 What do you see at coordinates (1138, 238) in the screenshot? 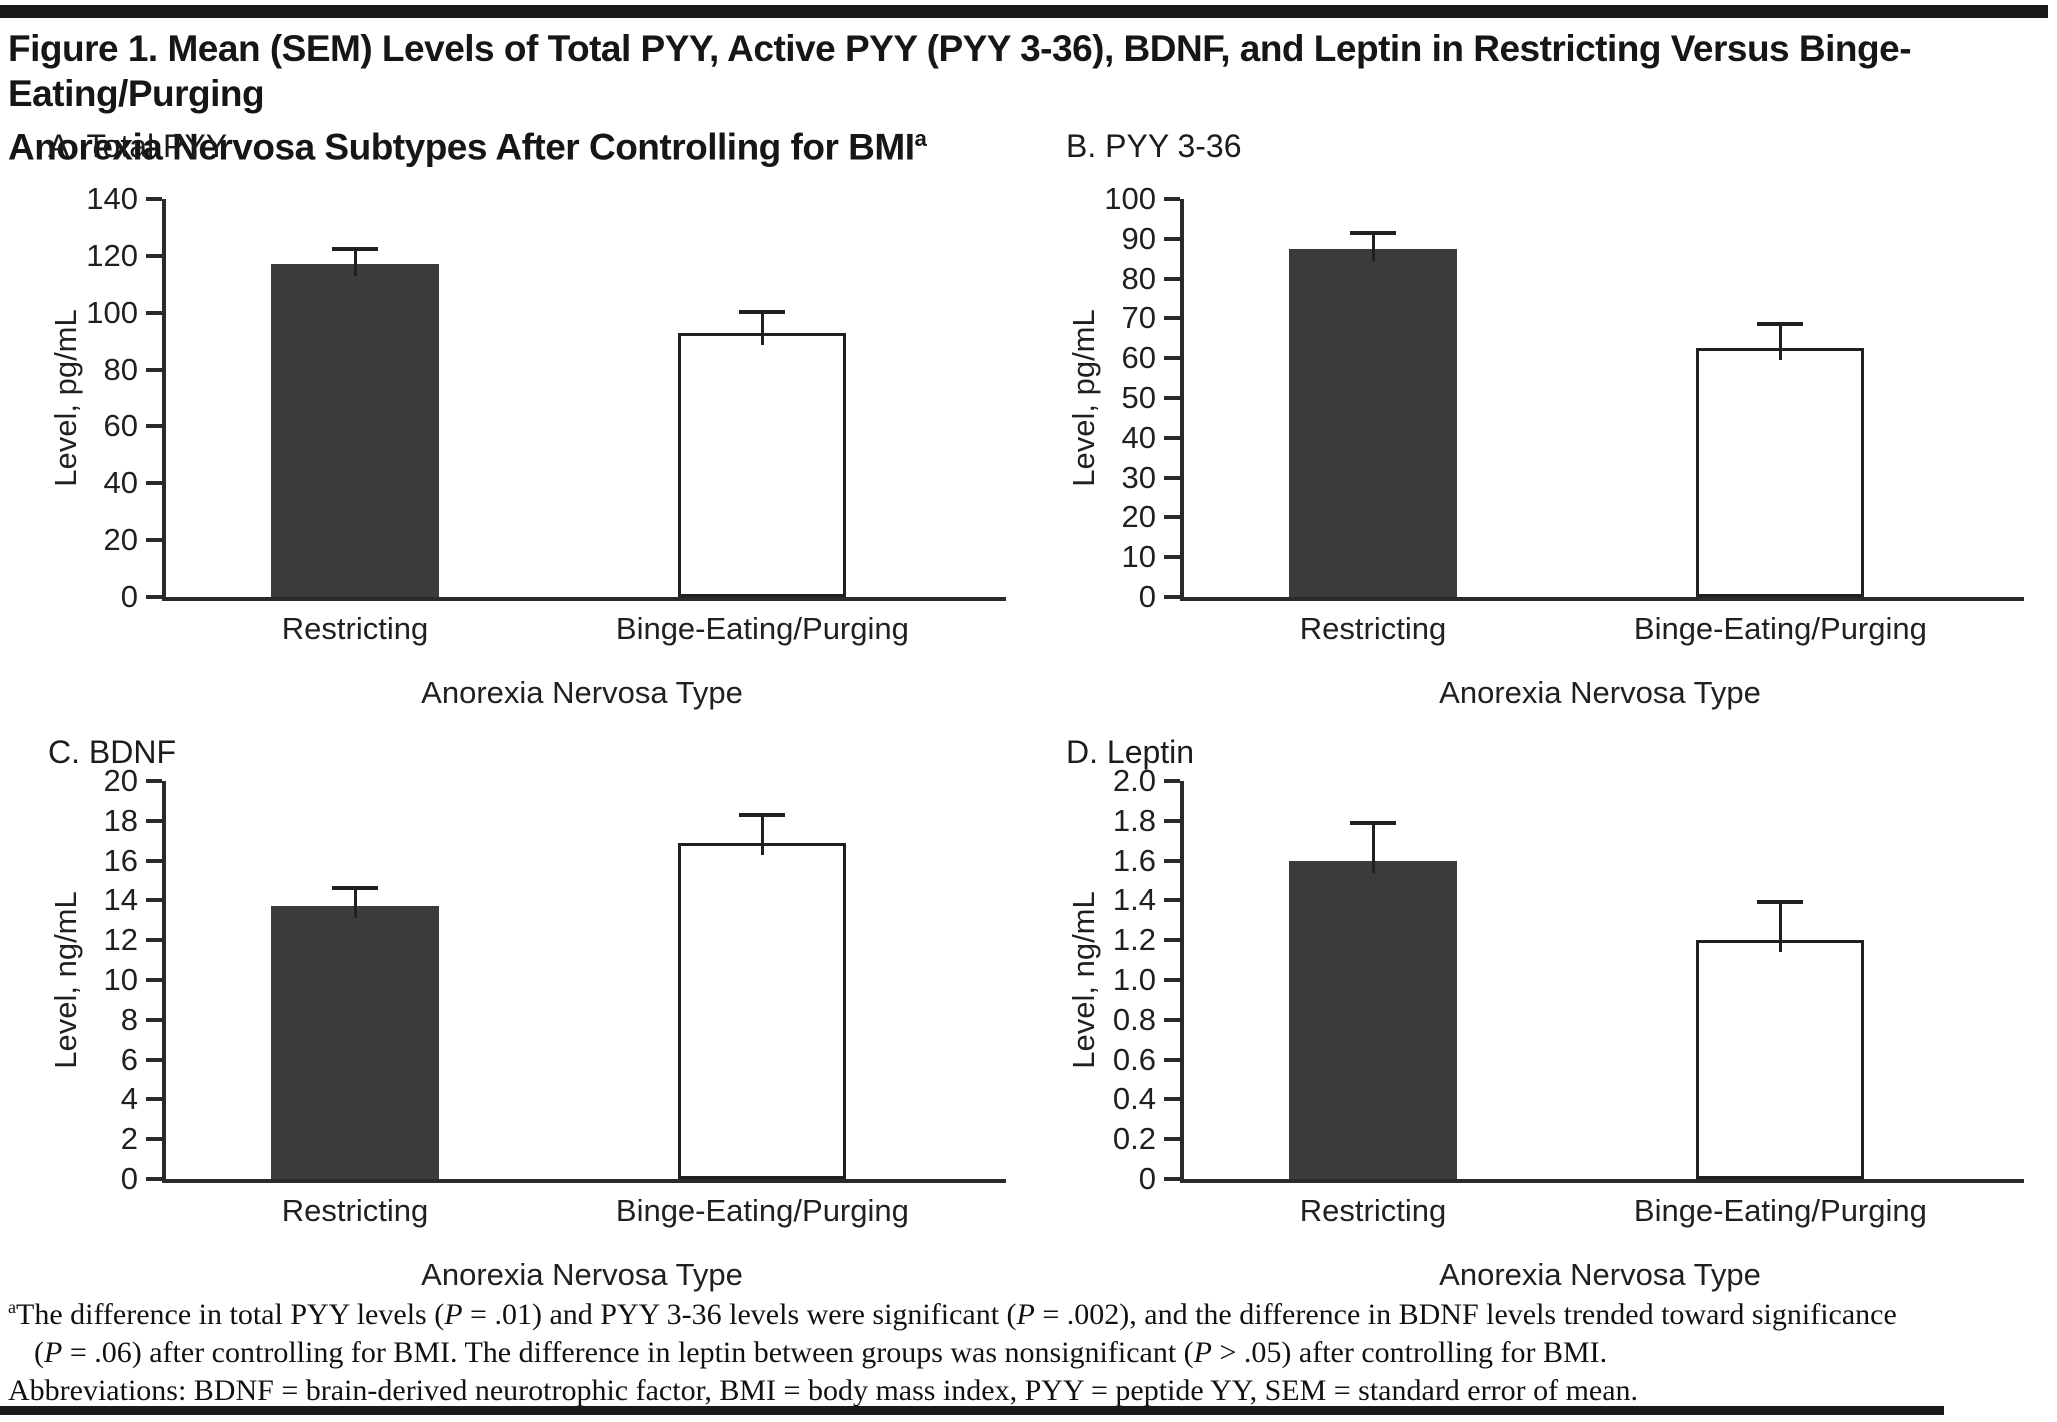
I see `y-tick-label: 90` at bounding box center [1138, 238].